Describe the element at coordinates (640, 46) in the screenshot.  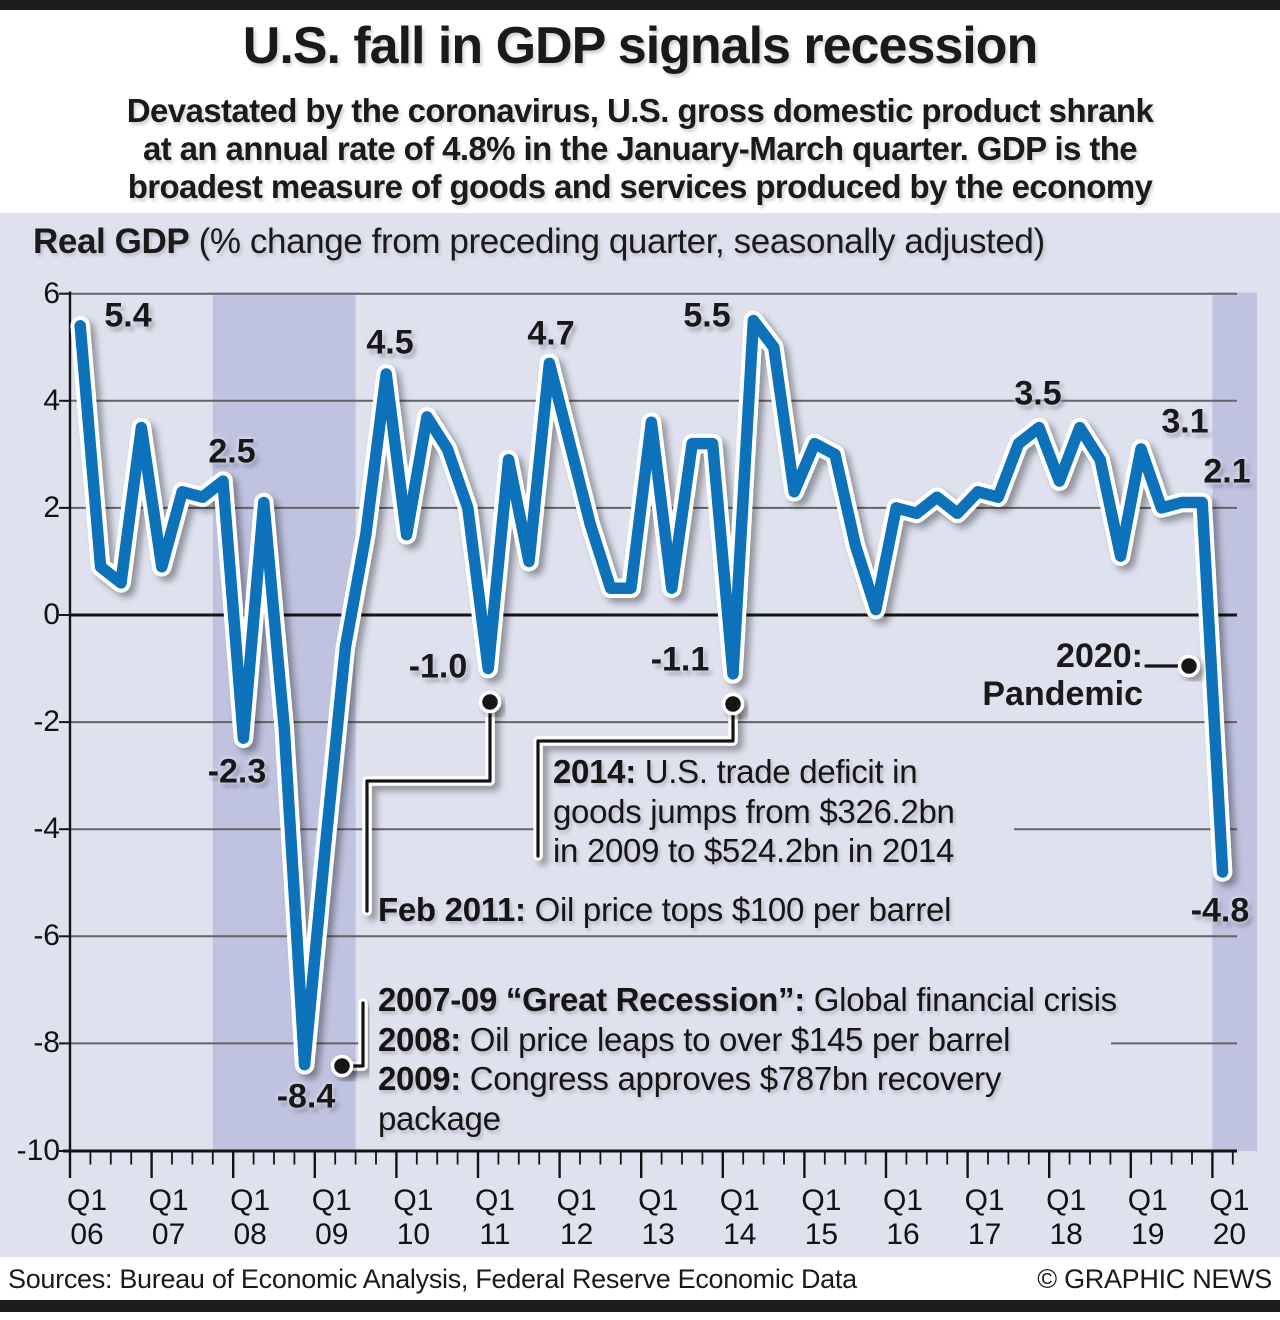
I see `page-title: U.S. fall in GDP signals recession` at that location.